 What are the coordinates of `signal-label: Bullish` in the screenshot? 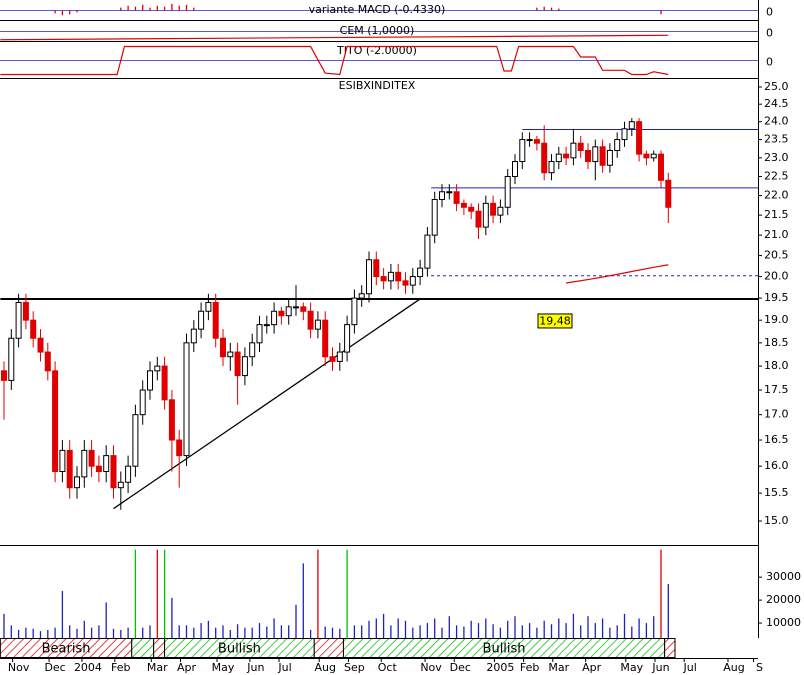 It's located at (239, 649).